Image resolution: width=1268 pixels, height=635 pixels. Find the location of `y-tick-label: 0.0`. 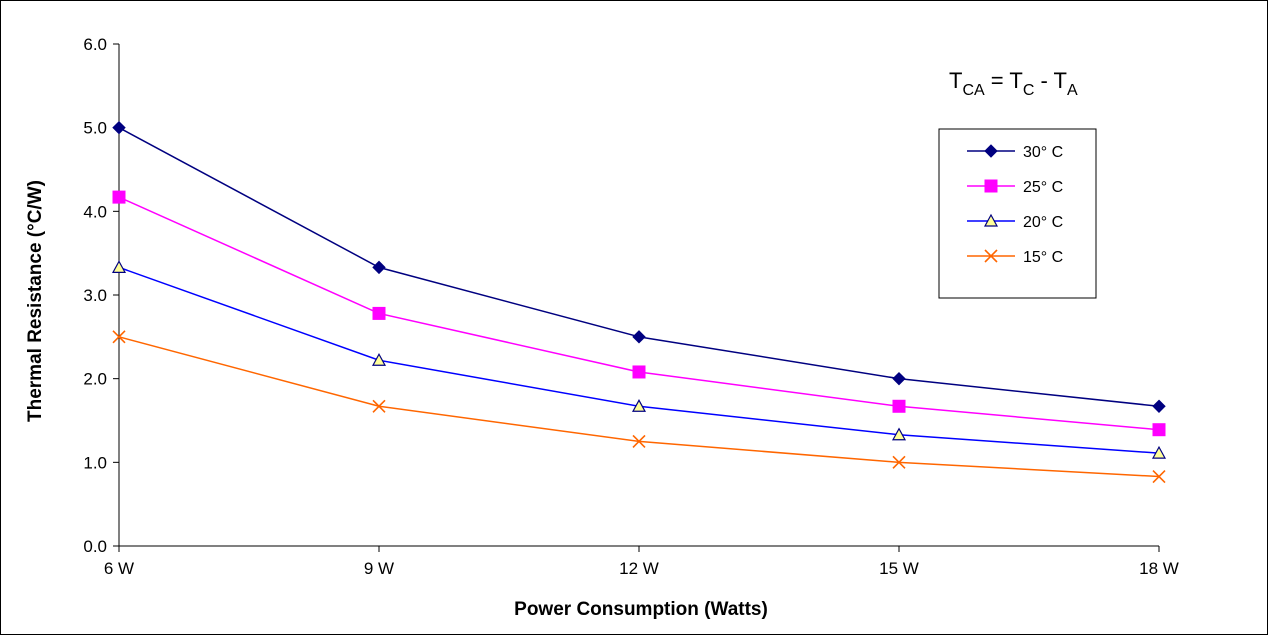

y-tick-label: 0.0 is located at coordinates (95, 546).